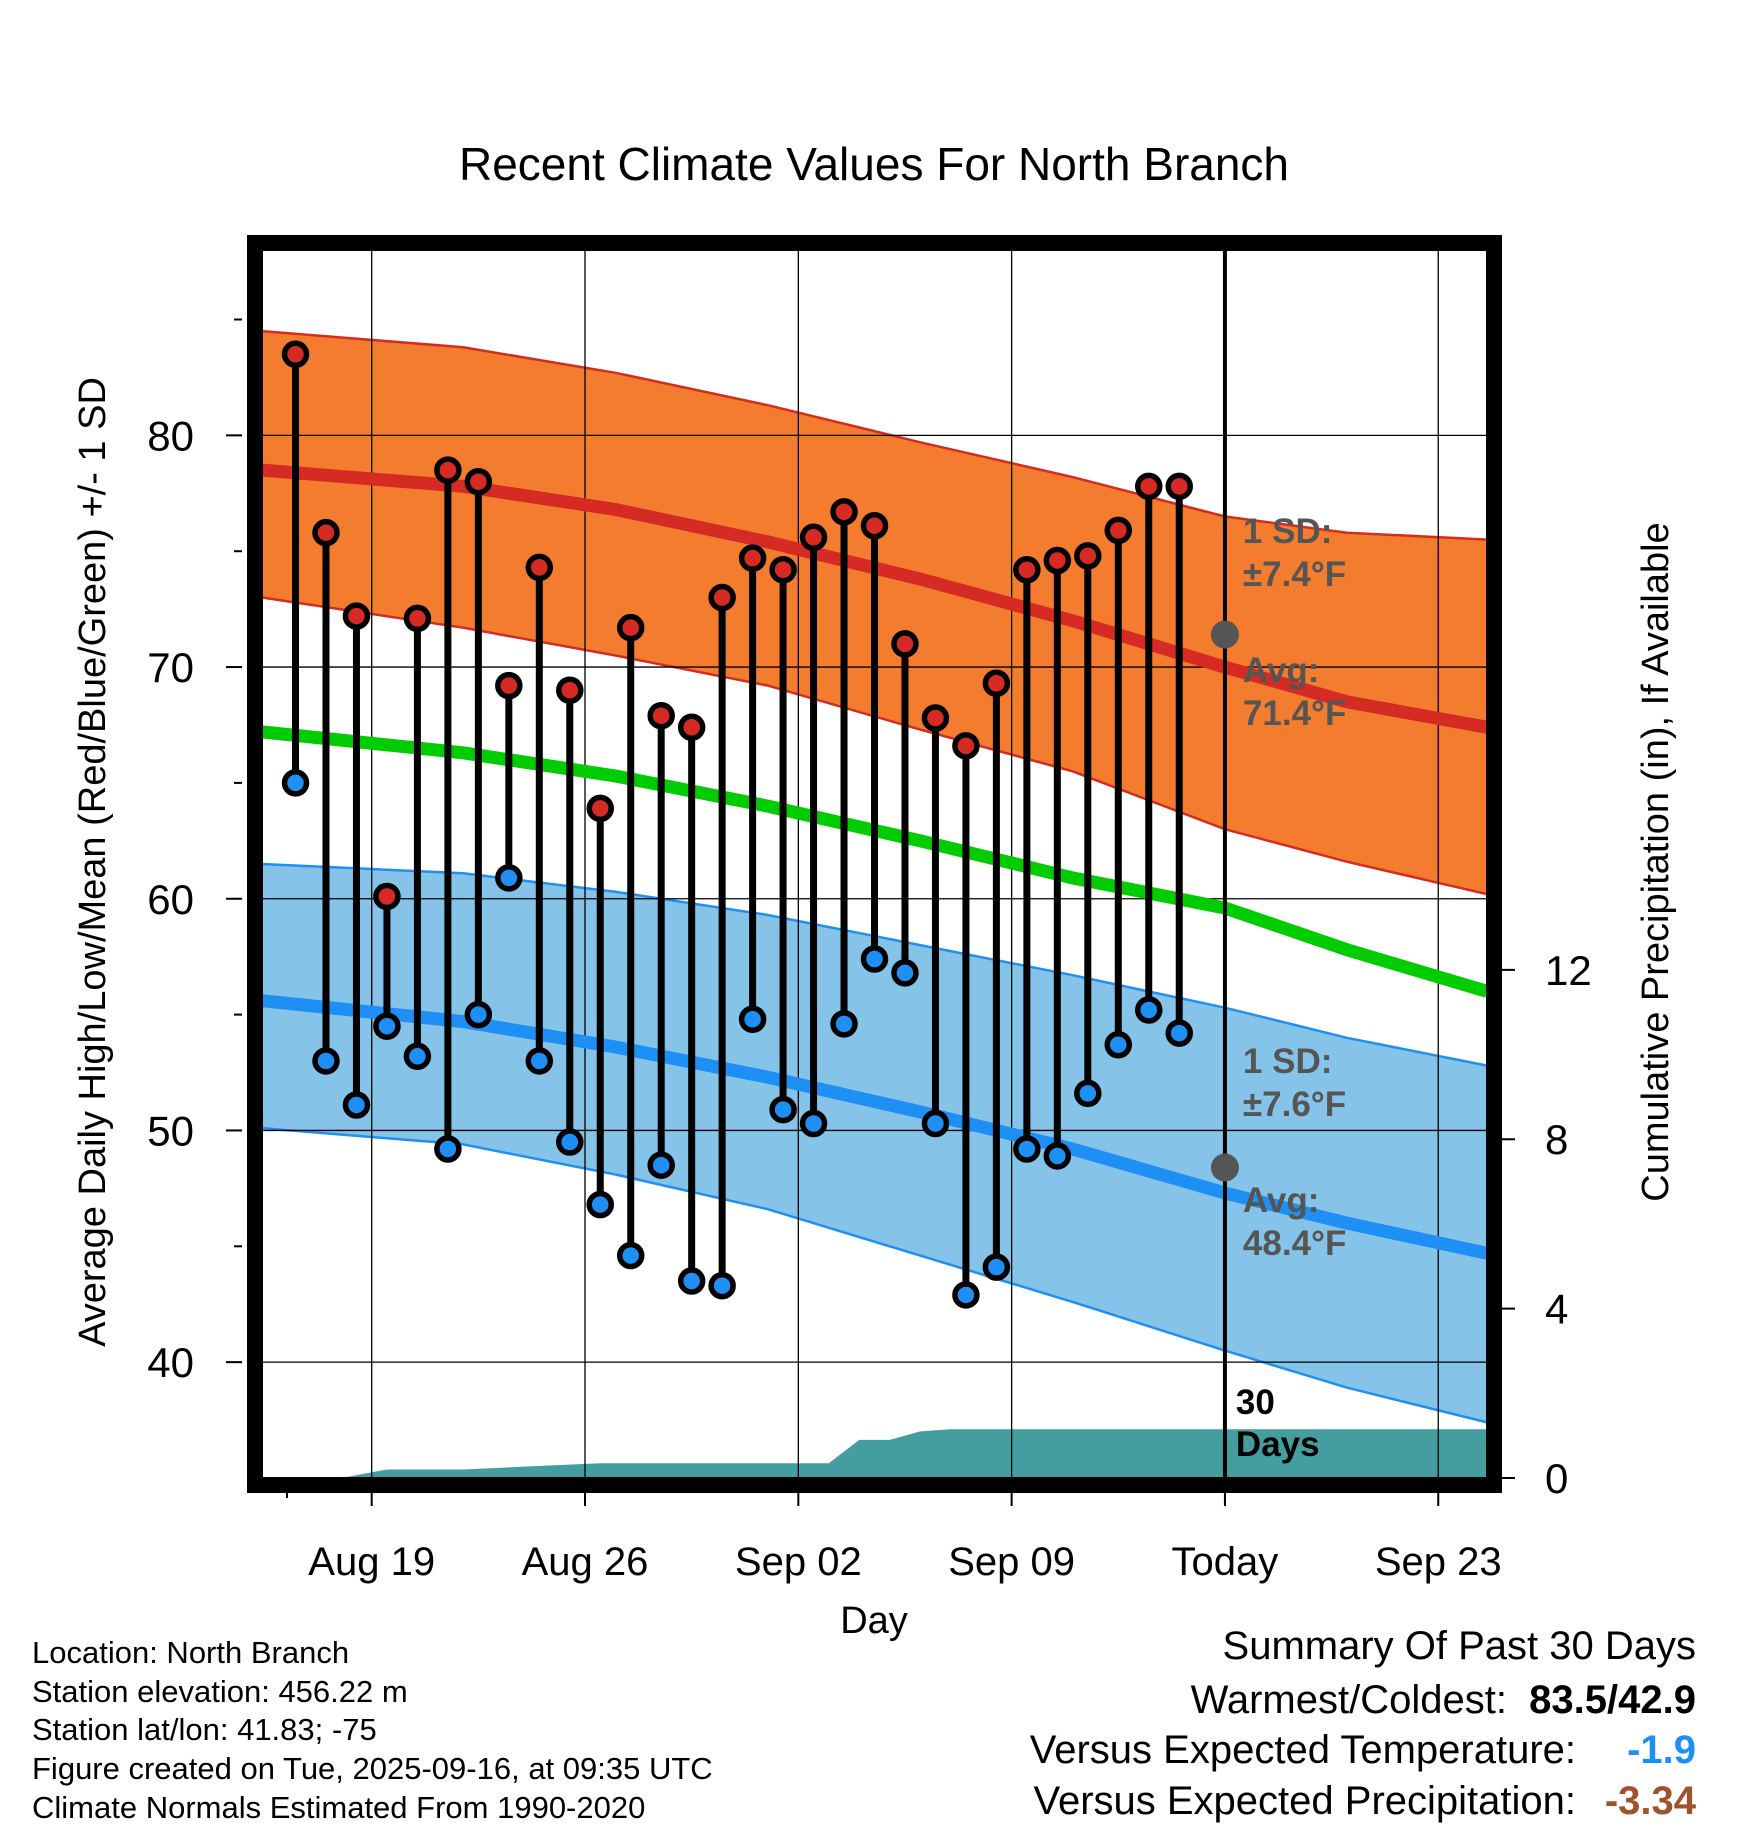 Image resolution: width=1748 pixels, height=1828 pixels. Describe the element at coordinates (1278, 1444) in the screenshot. I see `today-days-label: Days` at that location.